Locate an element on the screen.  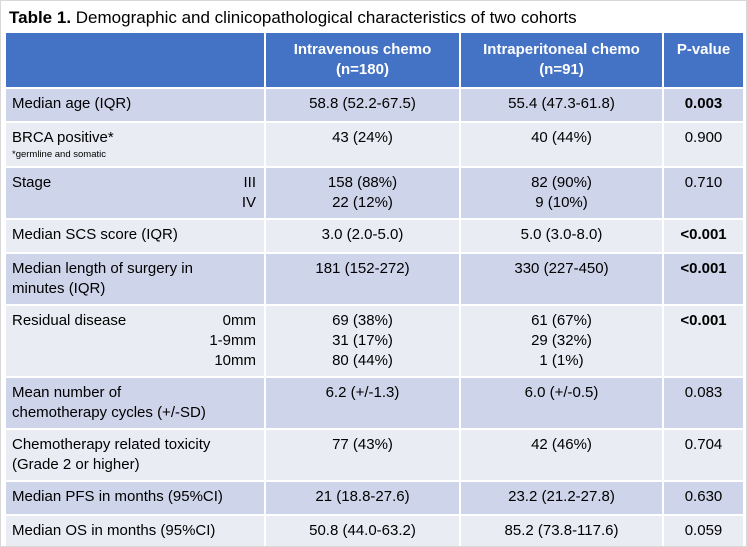
row-label-line: (Grade 2 or higher) is located at coordinates (76, 464).